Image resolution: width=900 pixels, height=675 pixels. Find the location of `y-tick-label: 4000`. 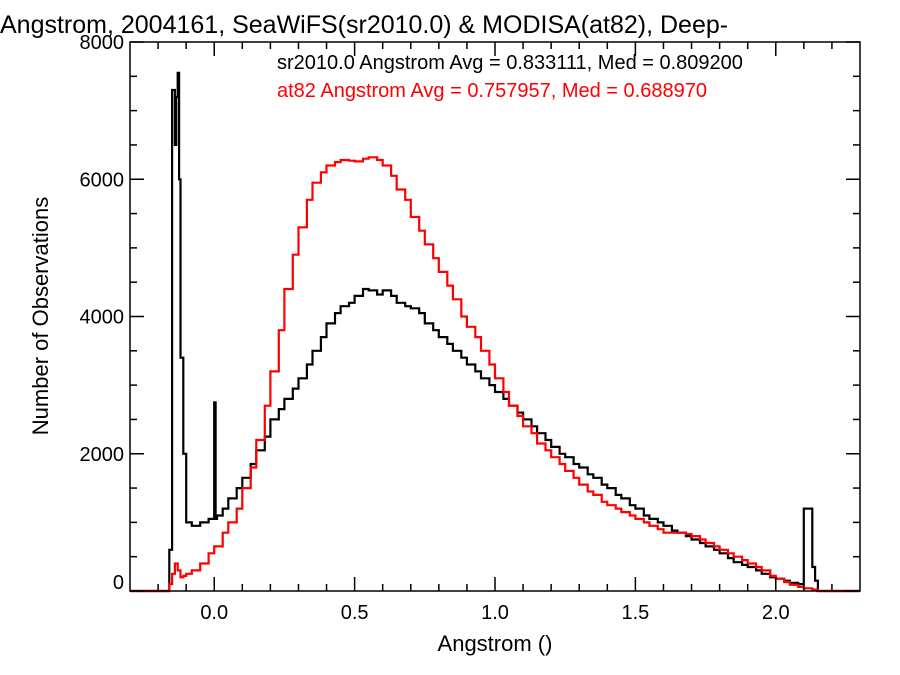

y-tick-label: 4000 is located at coordinates (102, 318).